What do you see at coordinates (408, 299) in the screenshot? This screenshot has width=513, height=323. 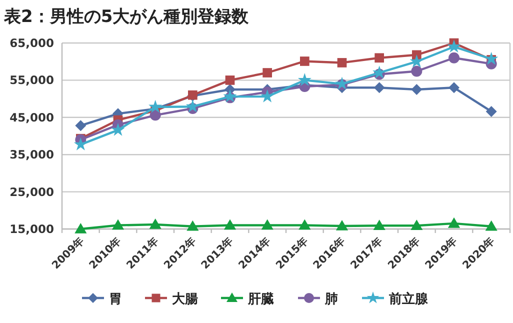 I see `legend-label: 前立腺` at bounding box center [408, 299].